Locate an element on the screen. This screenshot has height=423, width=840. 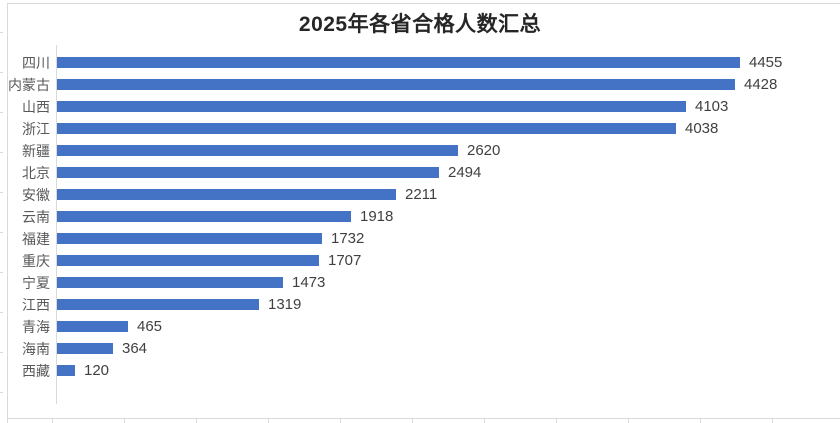
bar-row: 四川 4455 is located at coordinates (420, 63).